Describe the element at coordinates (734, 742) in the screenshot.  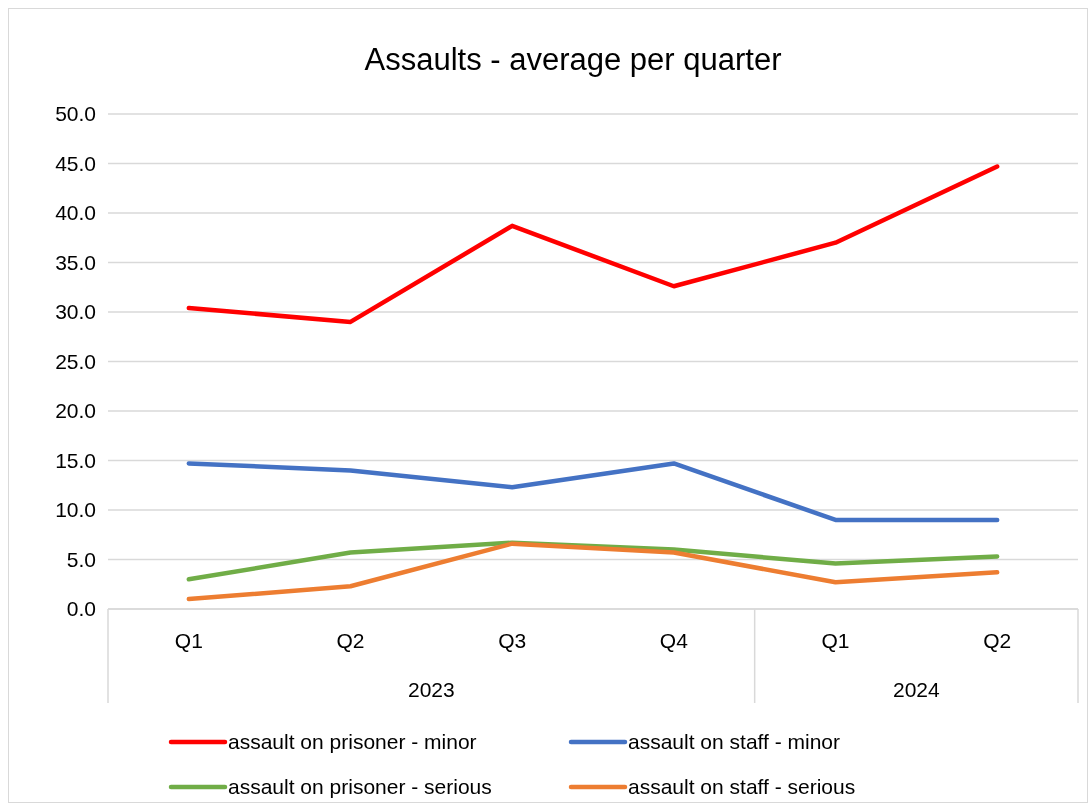
I see `legend-label: assault on staff - minor` at that location.